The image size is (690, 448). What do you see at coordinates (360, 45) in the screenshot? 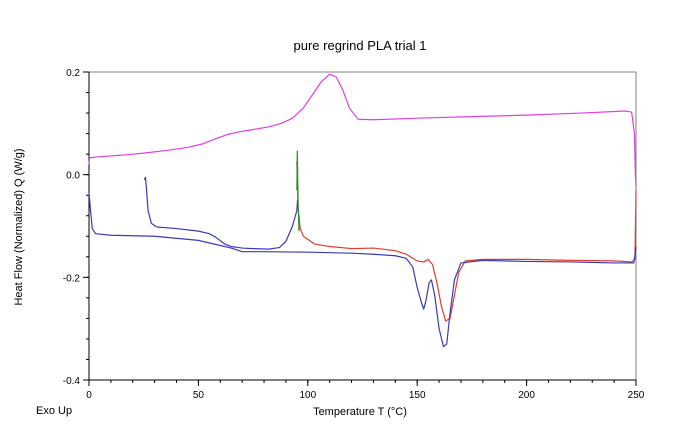
I see `chart-title: pure regrind PLA trial 1` at bounding box center [360, 45].